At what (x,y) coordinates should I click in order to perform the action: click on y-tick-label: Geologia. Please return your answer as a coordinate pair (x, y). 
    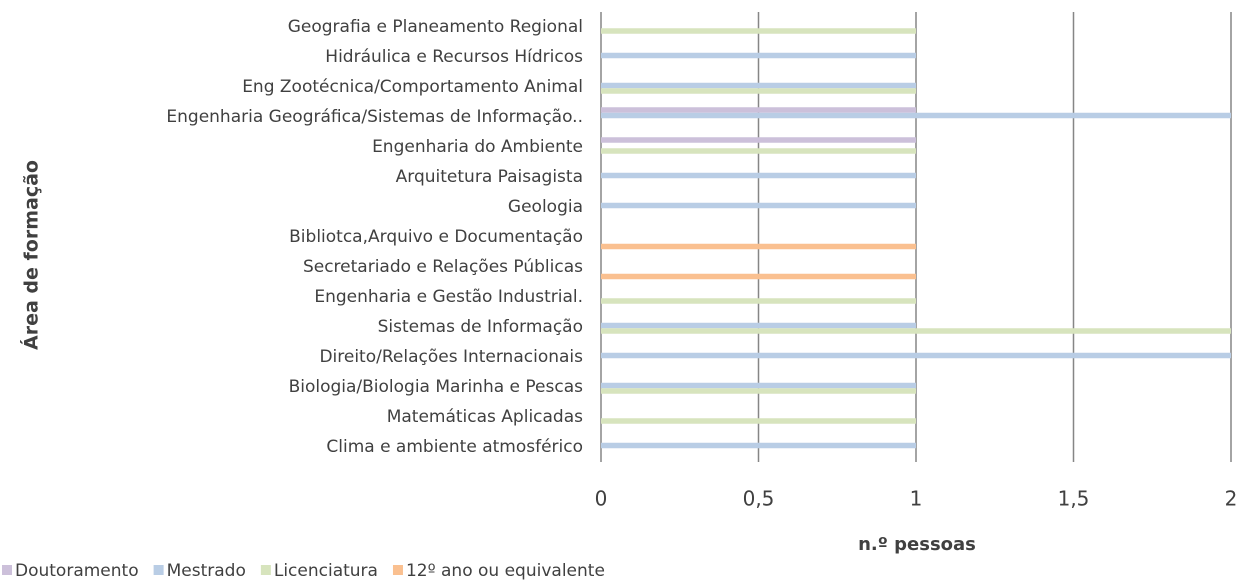
    Looking at the image, I should click on (545, 207).